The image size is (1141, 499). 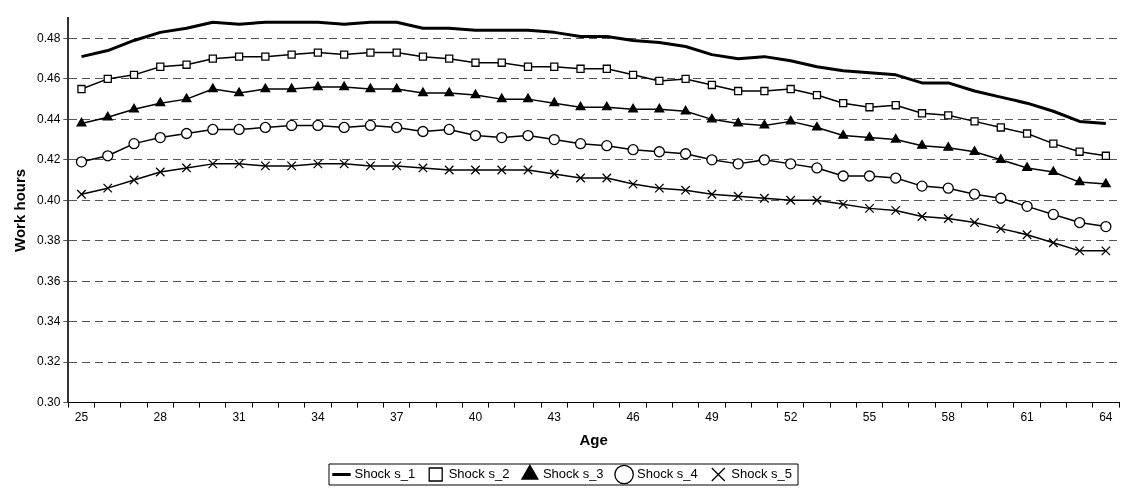 What do you see at coordinates (869, 417) in the screenshot?
I see `x-tick-label: 55` at bounding box center [869, 417].